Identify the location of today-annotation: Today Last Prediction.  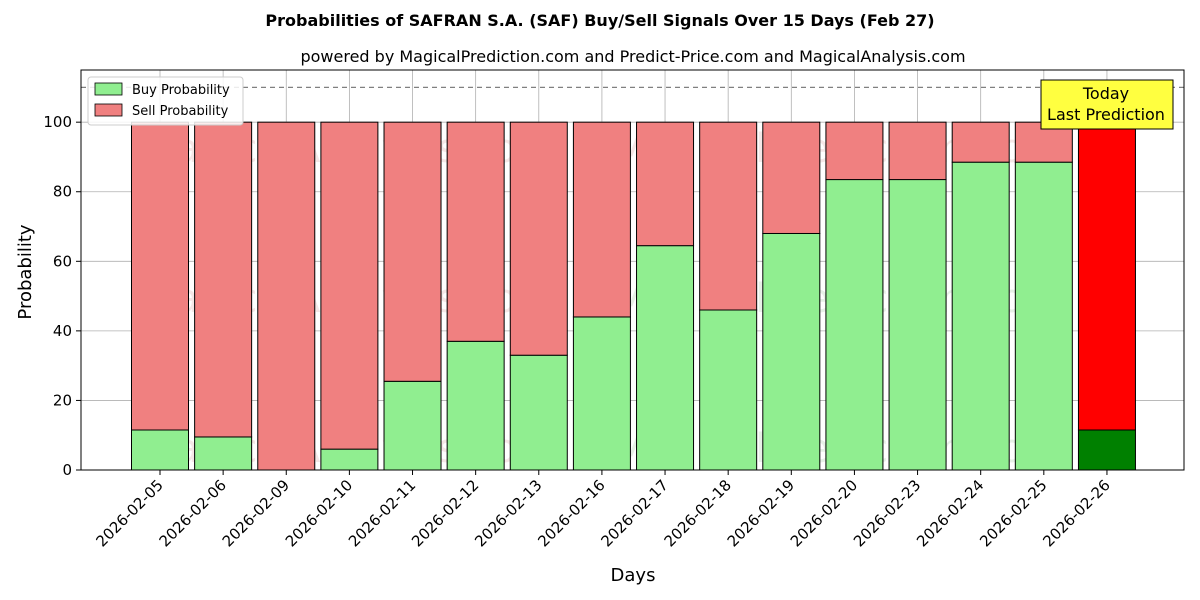
(1107, 104).